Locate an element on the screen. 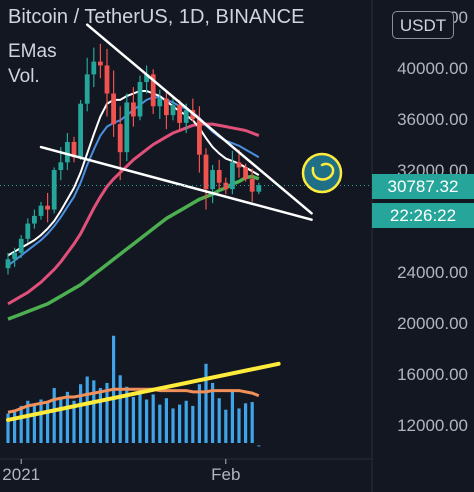 The width and height of the screenshot is (474, 492). y-tick-label: 16000.00 is located at coordinates (432, 374).